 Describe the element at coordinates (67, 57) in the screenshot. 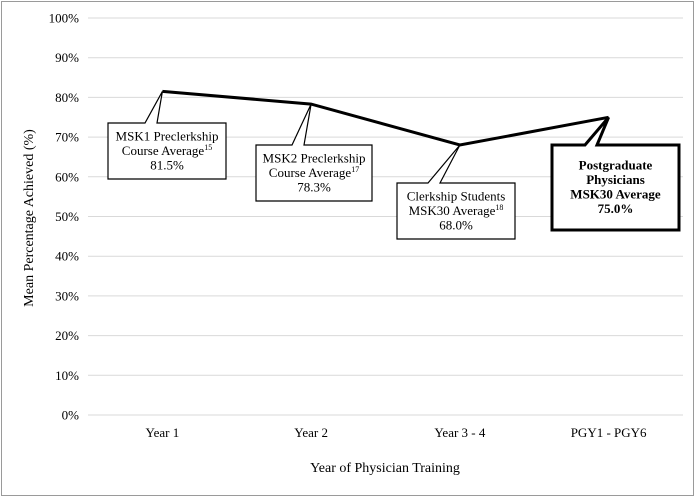

I see `y-tick-label: 90%` at that location.